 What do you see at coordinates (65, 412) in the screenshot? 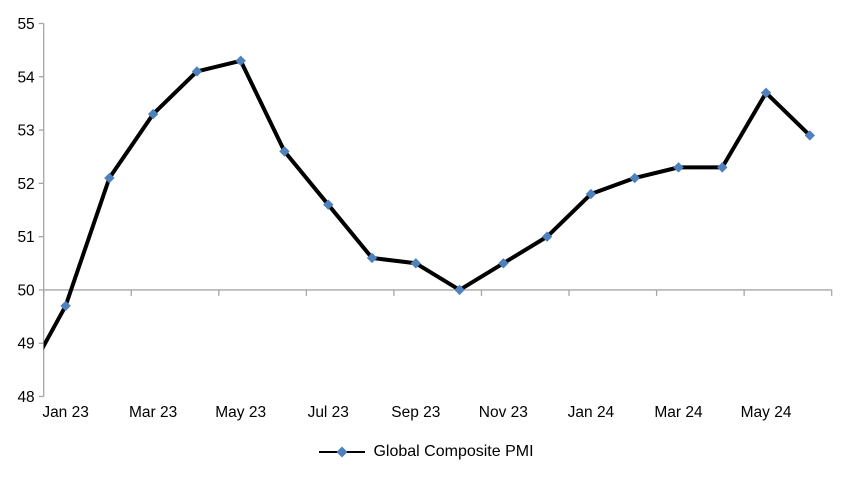
I see `x-tick-label: Jan 23` at bounding box center [65, 412].